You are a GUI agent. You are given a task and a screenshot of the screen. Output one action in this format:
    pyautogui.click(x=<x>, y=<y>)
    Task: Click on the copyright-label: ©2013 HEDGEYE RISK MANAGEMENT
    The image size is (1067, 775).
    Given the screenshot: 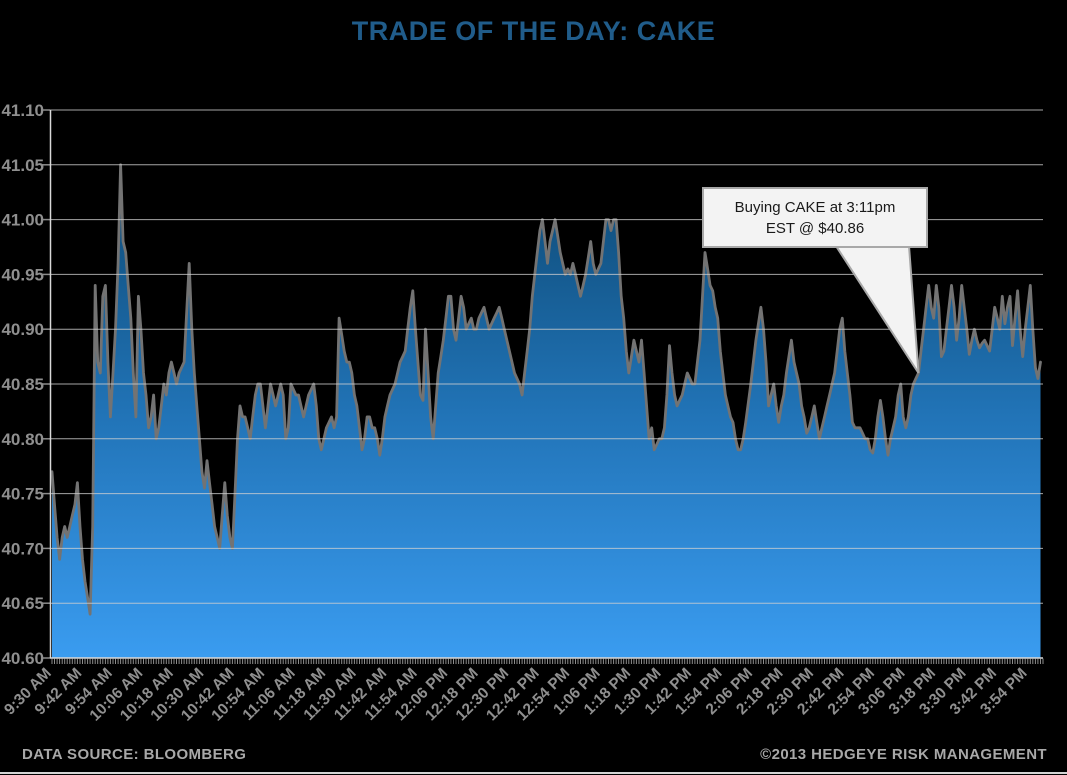 What is the action you would take?
    pyautogui.click(x=903, y=754)
    